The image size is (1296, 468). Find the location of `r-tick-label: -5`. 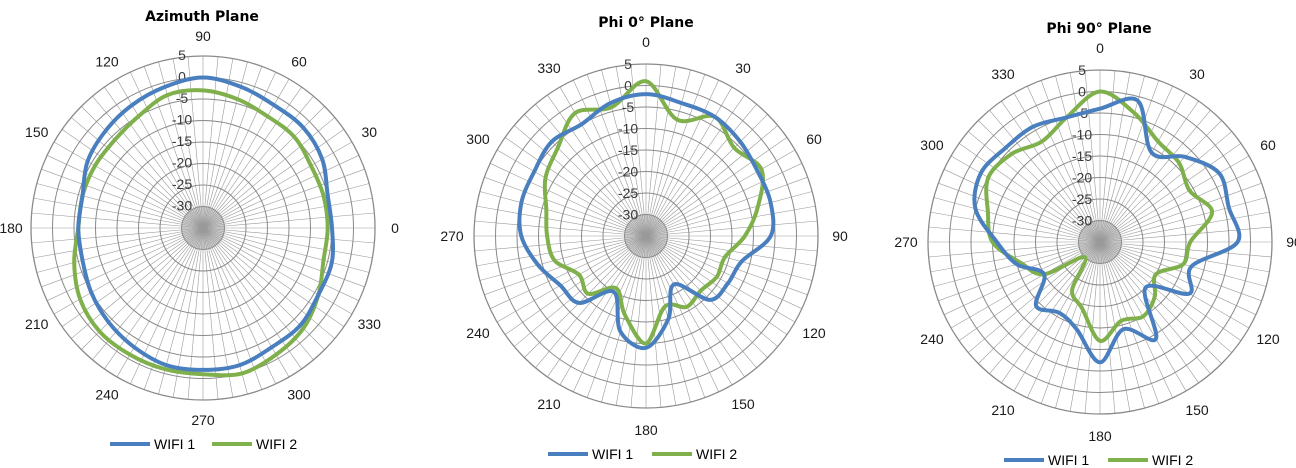

r-tick-label: -5 is located at coordinates (182, 98).